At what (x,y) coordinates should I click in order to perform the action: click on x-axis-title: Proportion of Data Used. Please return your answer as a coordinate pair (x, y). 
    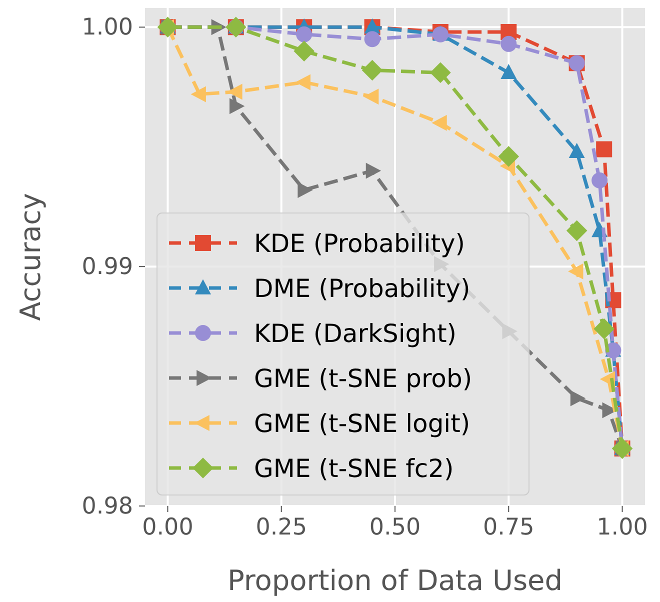
    Looking at the image, I should click on (395, 580).